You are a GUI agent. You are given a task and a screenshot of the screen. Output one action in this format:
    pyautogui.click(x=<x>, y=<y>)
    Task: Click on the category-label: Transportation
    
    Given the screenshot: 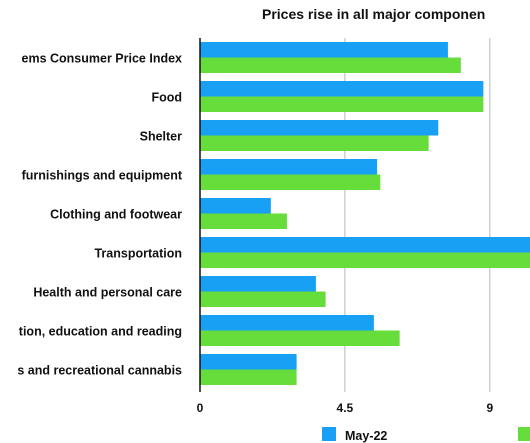 What is the action you would take?
    pyautogui.click(x=138, y=254)
    